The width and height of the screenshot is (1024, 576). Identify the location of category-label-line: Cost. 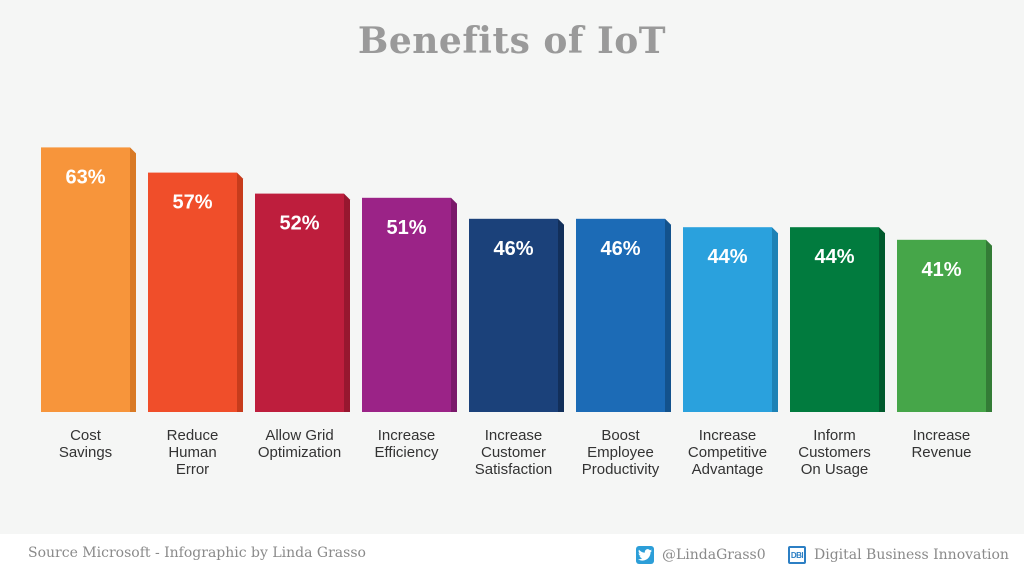
(86, 435).